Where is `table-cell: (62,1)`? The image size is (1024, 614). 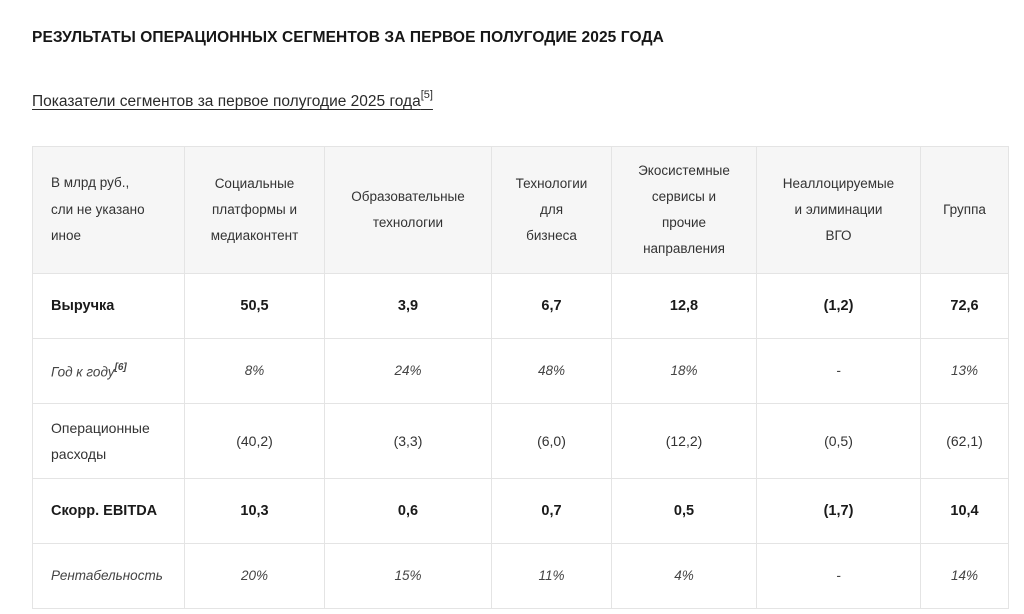 table-cell: (62,1) is located at coordinates (964, 441).